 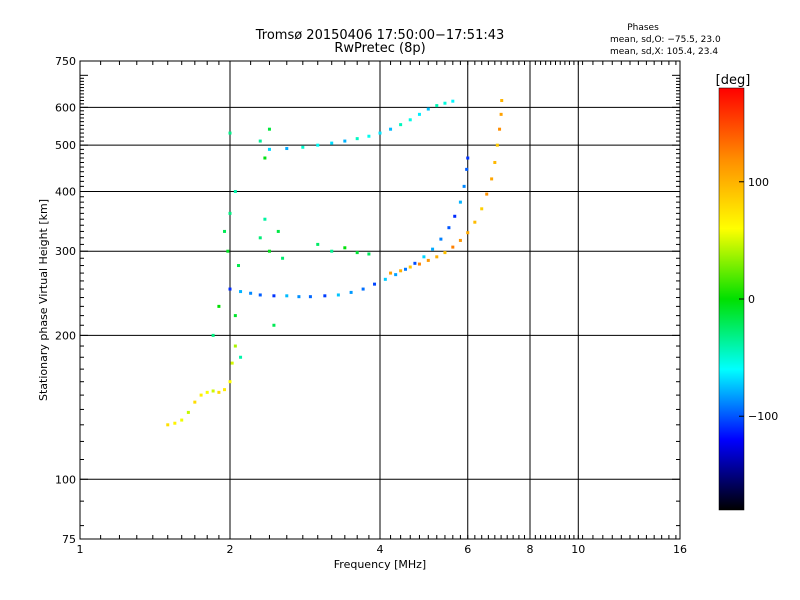 I want to click on y-tick-label: 75, so click(x=69, y=539).